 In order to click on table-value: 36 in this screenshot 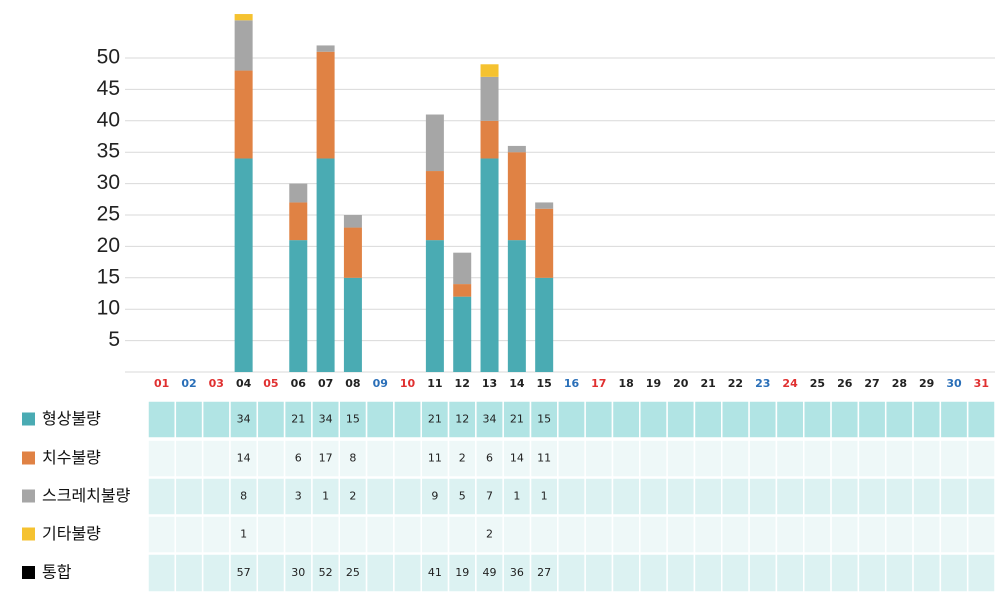, I will do `click(517, 572)`.